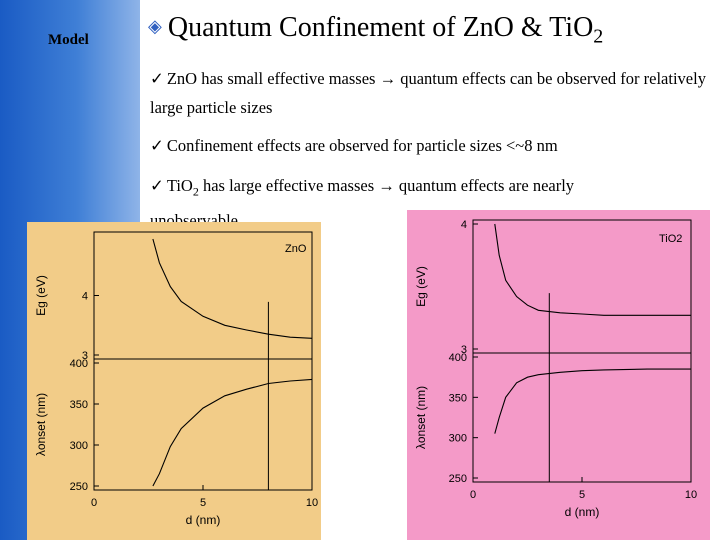  I want to click on slide-title: ◈ Quantum Confinement of ZnO & TiO2, so click(375, 30).